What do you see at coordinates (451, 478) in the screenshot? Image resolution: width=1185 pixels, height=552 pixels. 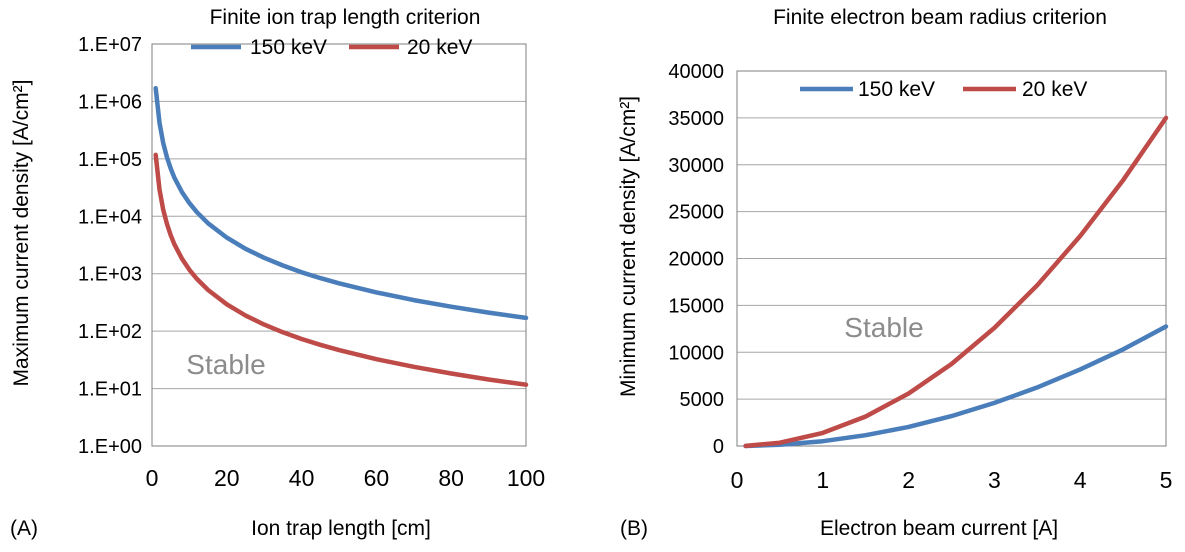 I see `x-tick-label: 80` at bounding box center [451, 478].